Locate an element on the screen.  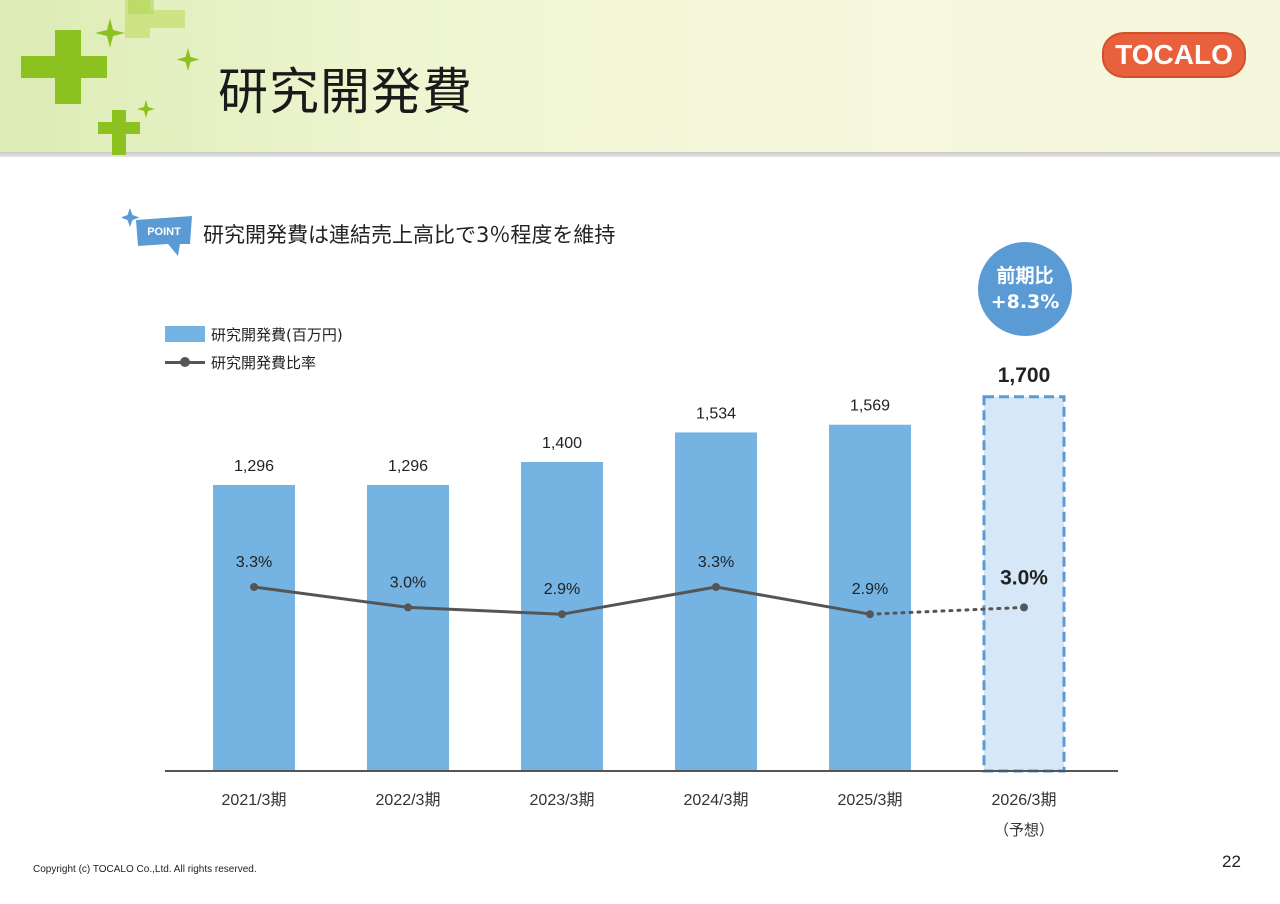
forecast-bar is located at coordinates (1024, 584).